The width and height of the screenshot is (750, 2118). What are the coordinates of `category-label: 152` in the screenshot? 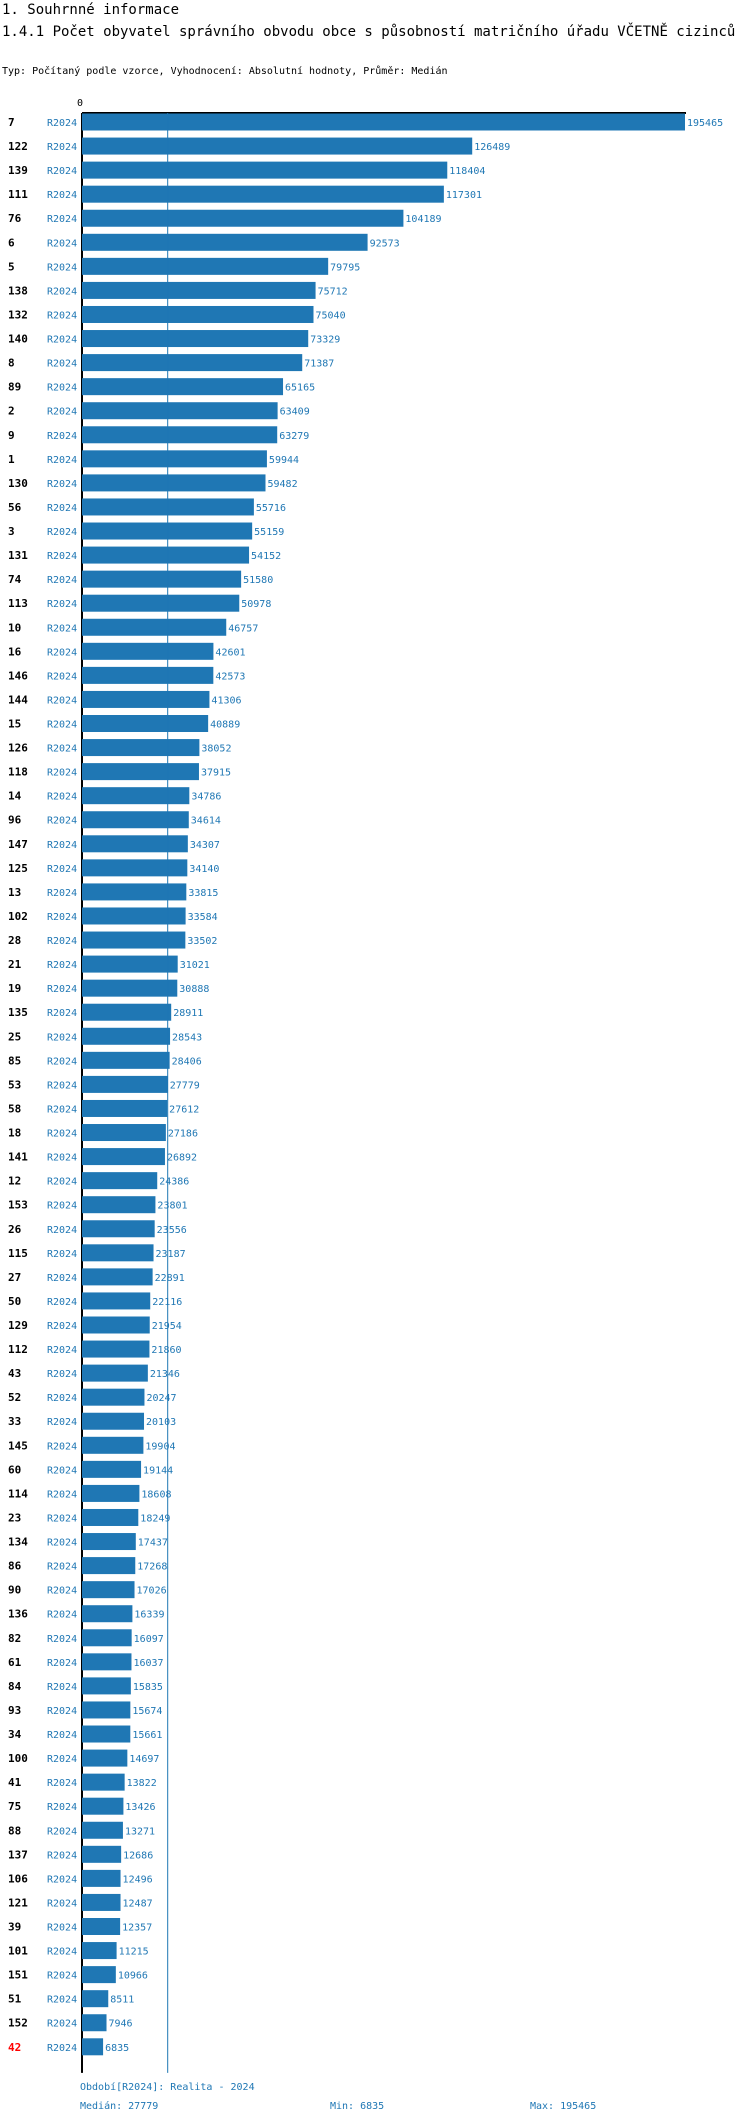 It's located at (18, 2023).